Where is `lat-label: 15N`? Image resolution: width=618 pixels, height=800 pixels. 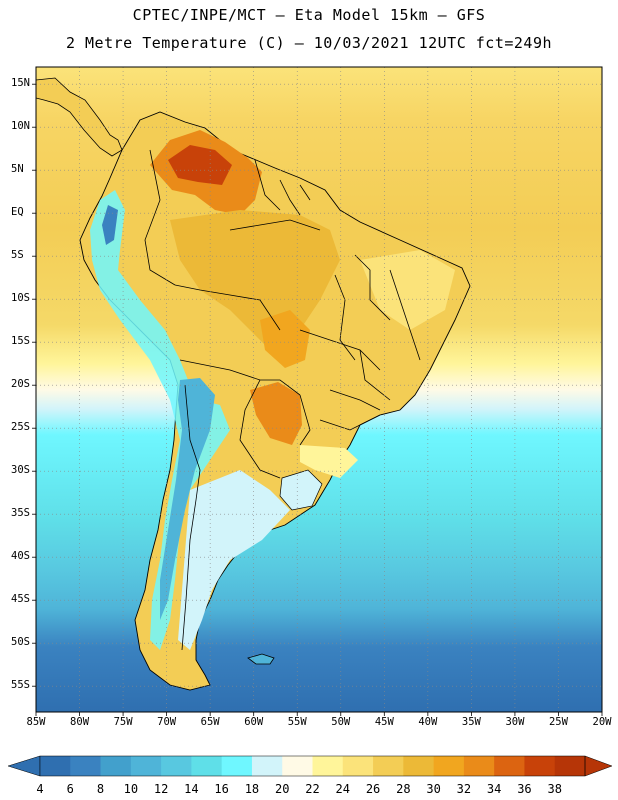 lat-label: 15N is located at coordinates (20, 83).